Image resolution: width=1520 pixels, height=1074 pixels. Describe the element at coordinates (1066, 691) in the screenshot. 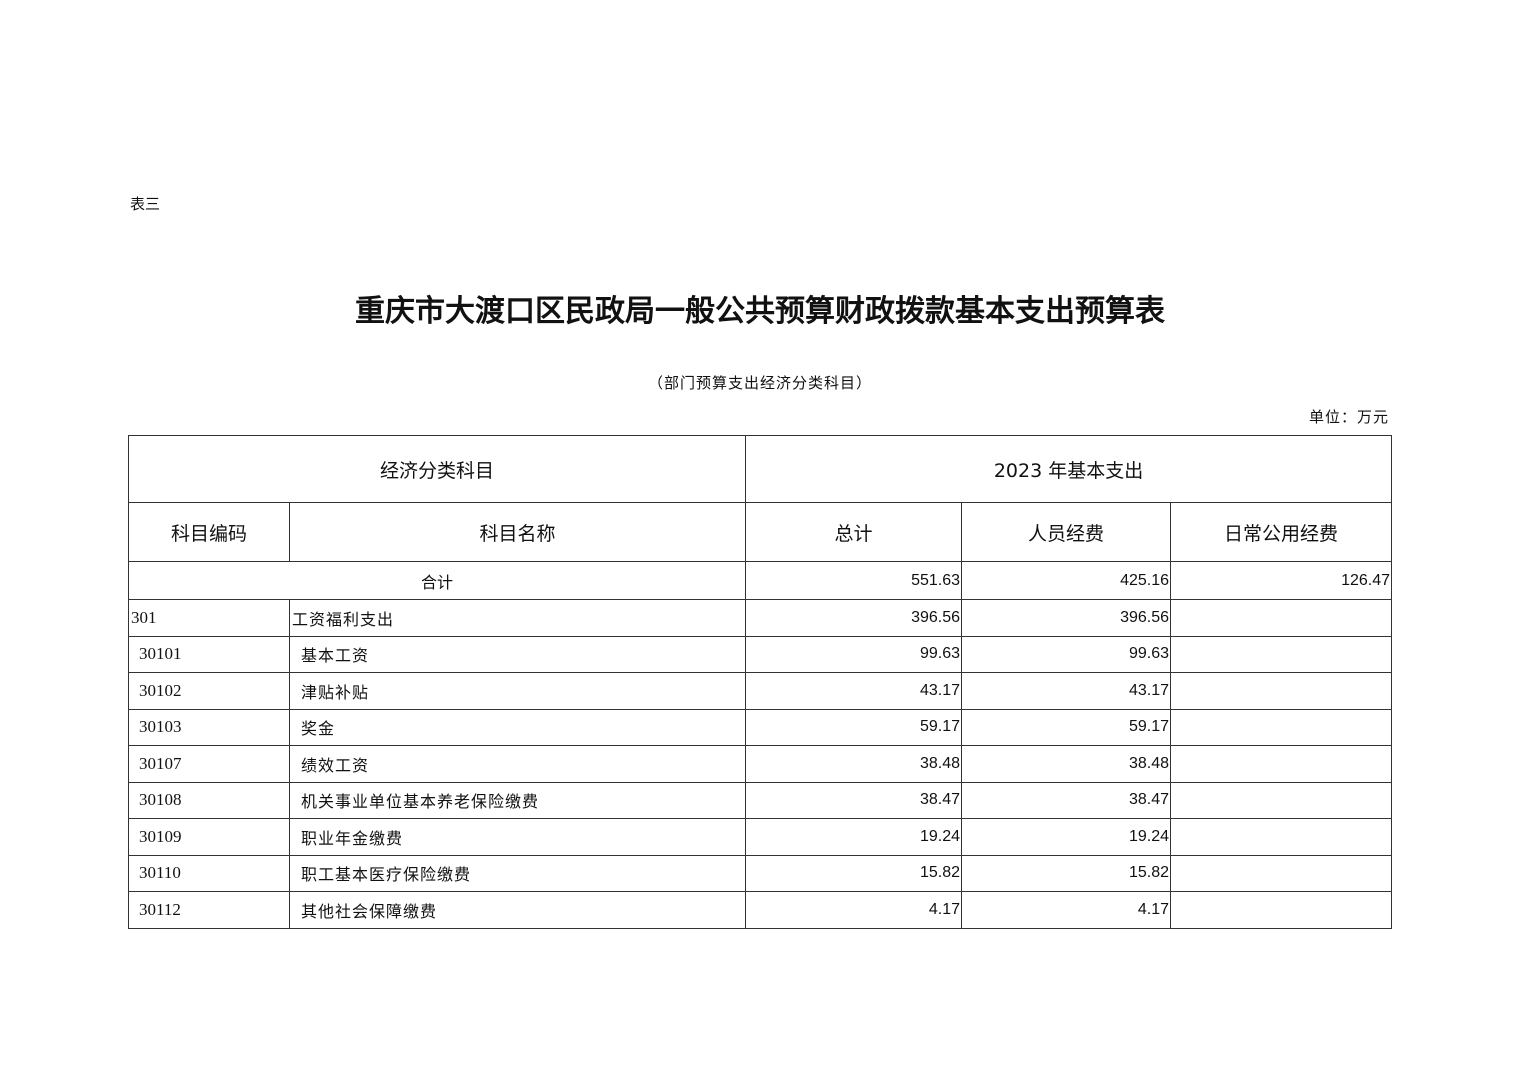

I see `row-personnel: 43.17` at that location.